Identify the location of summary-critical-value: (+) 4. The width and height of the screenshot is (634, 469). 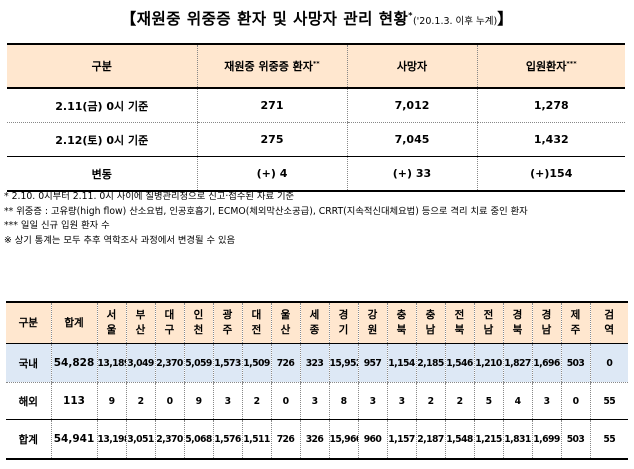
(271, 174).